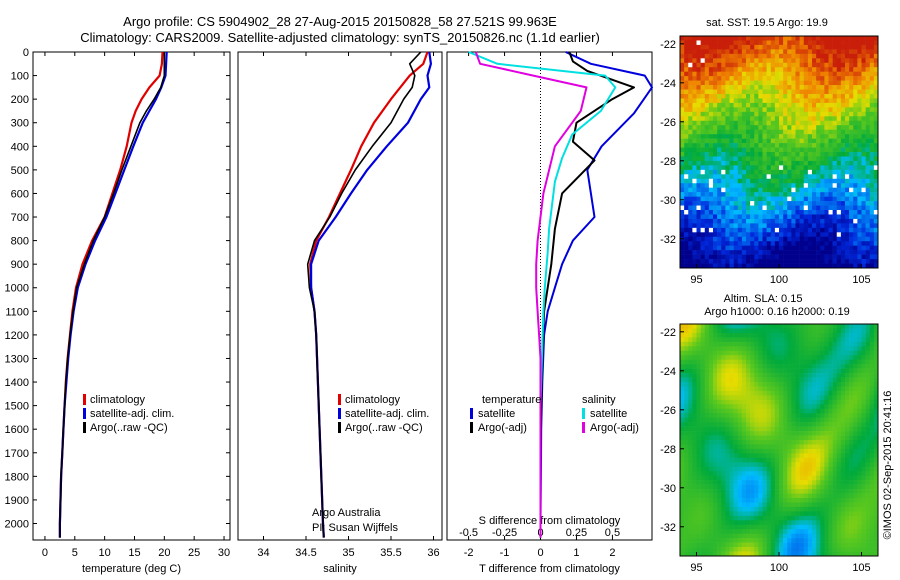 The height and width of the screenshot is (580, 900). Describe the element at coordinates (20, 124) in the screenshot. I see `temperature-ytick-label: 300` at that location.